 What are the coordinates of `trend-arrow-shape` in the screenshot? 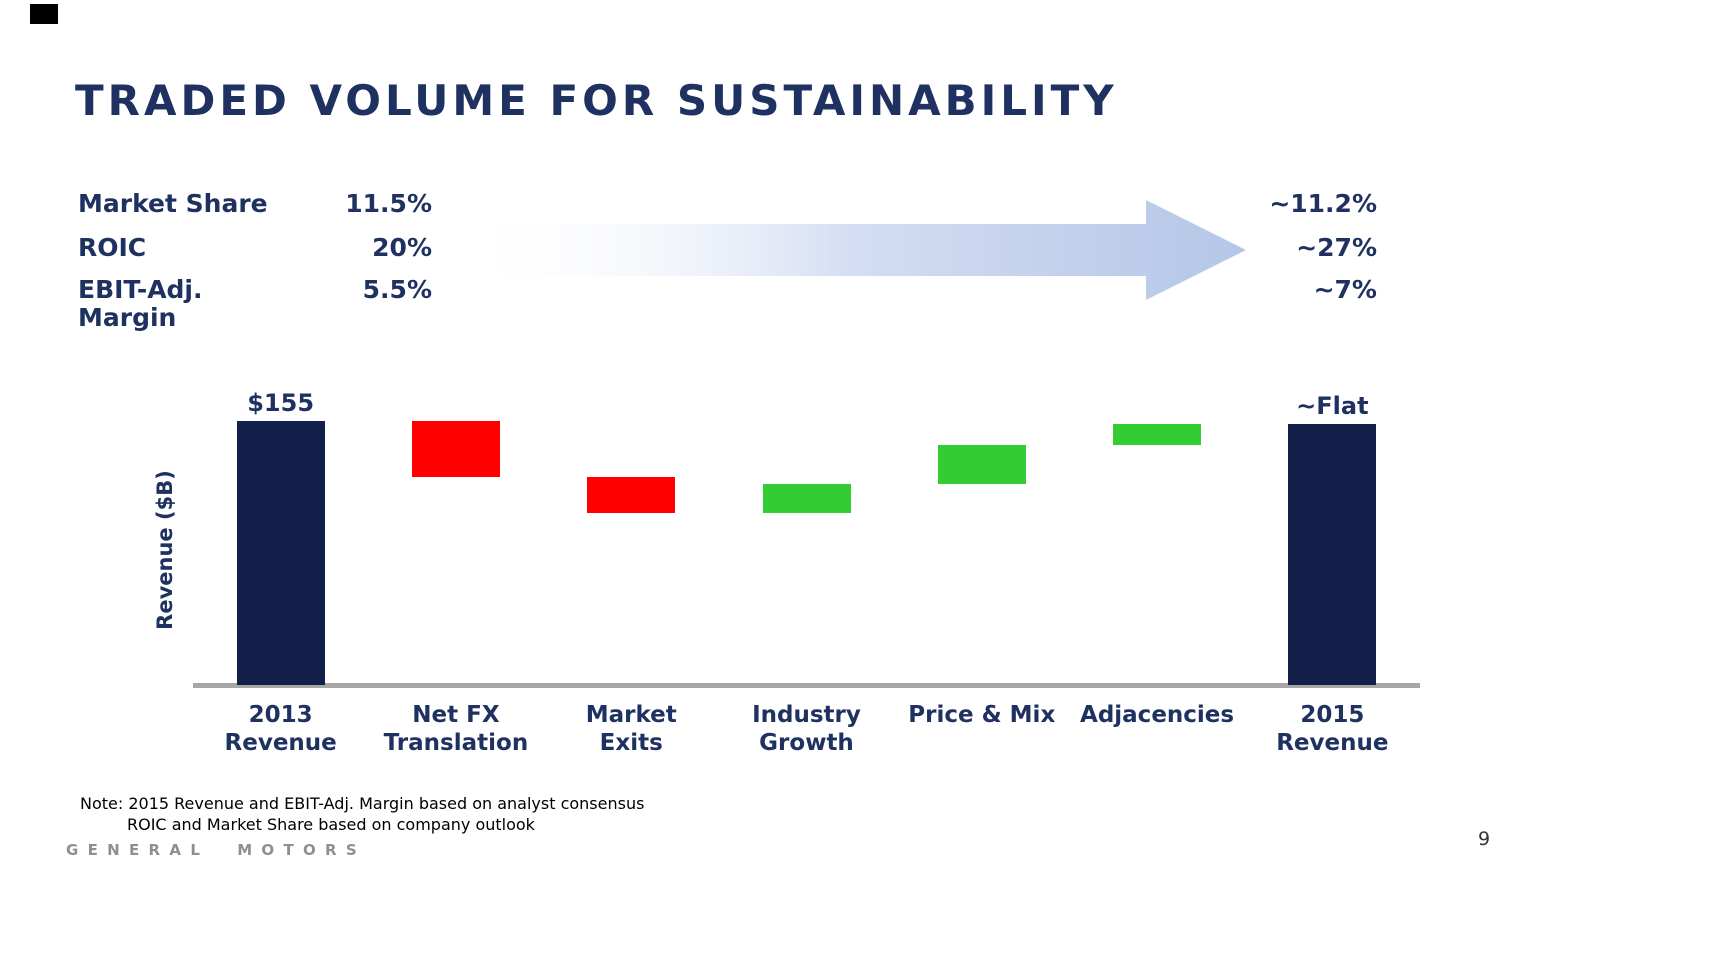 It's located at (852, 250).